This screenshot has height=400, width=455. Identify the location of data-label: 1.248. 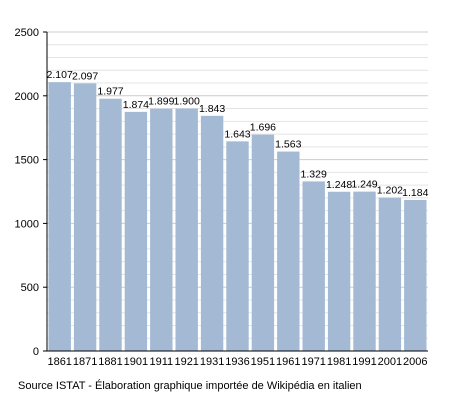
(339, 185).